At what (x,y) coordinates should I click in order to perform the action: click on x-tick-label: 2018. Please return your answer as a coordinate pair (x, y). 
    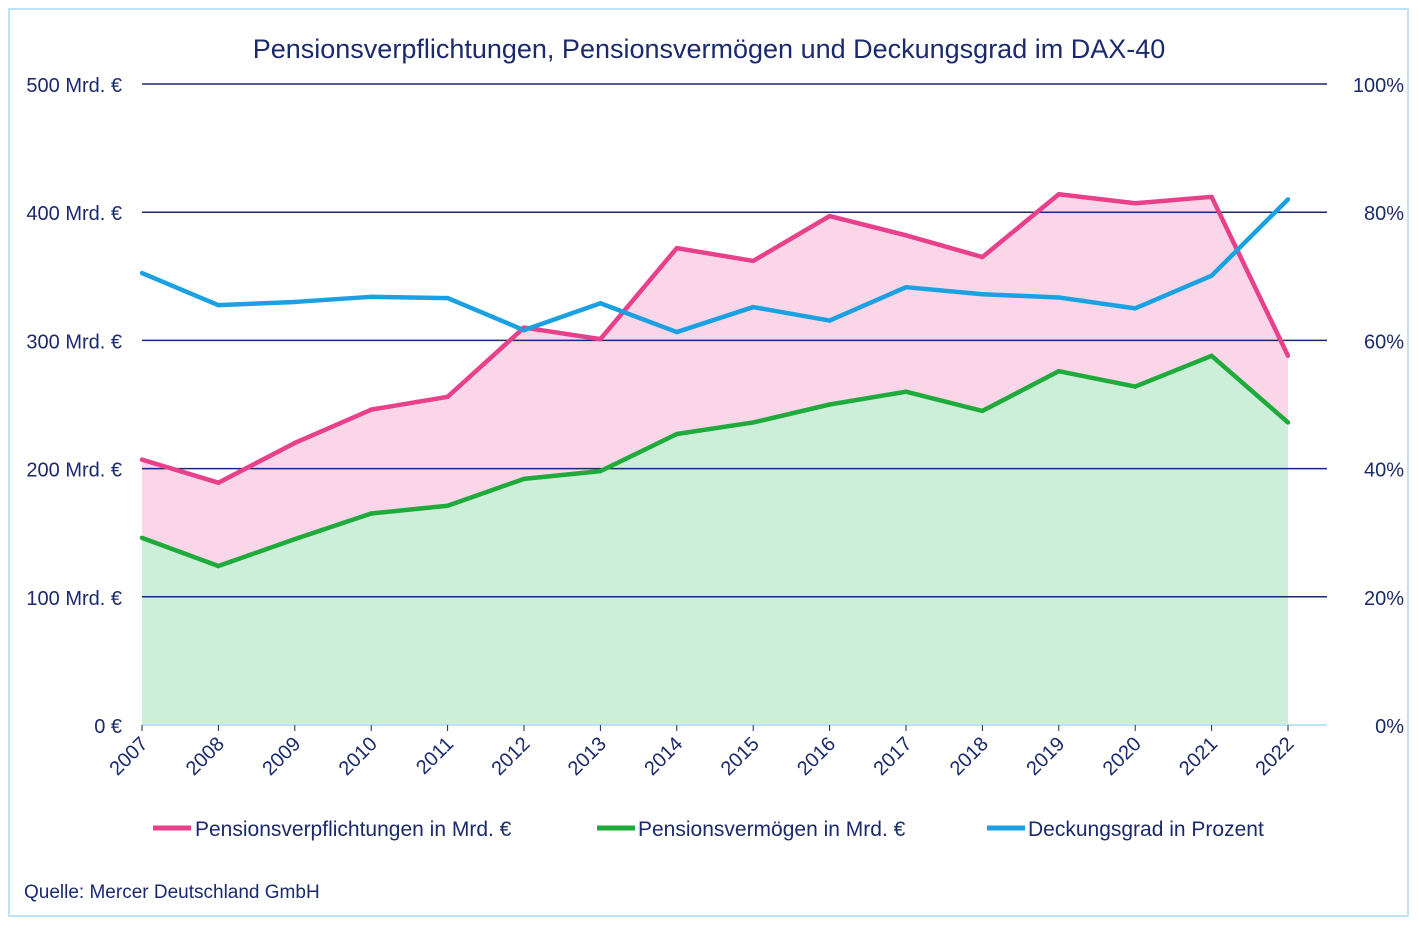
    Looking at the image, I should click on (969, 756).